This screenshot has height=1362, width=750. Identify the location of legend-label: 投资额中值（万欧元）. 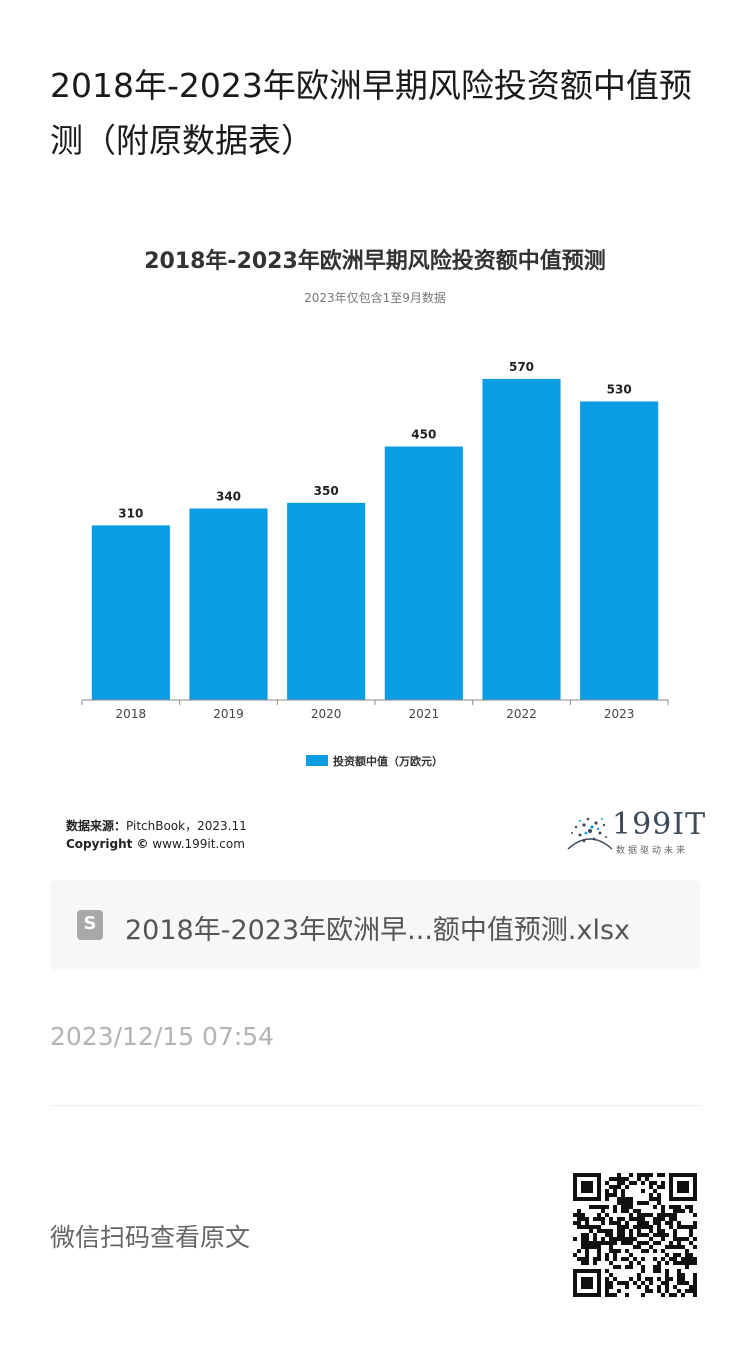
(388, 761).